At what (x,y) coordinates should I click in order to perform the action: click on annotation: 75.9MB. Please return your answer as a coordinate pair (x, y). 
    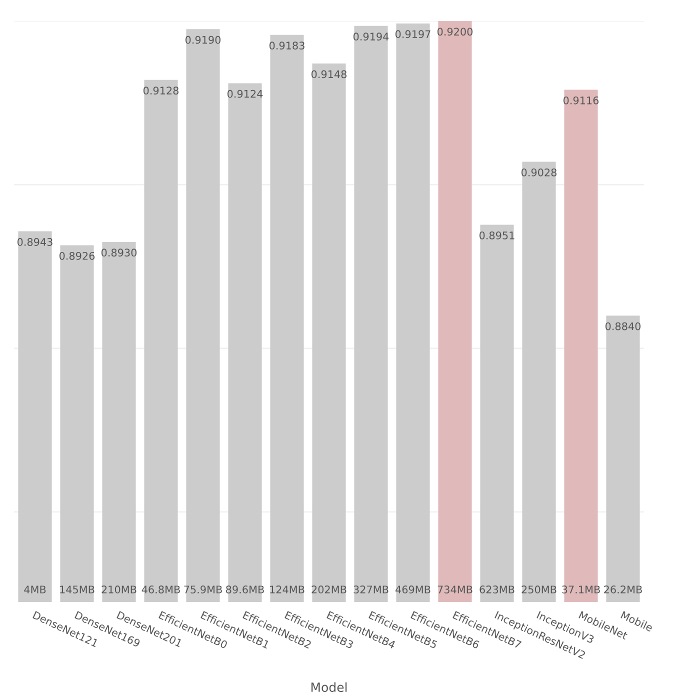
    Looking at the image, I should click on (203, 590).